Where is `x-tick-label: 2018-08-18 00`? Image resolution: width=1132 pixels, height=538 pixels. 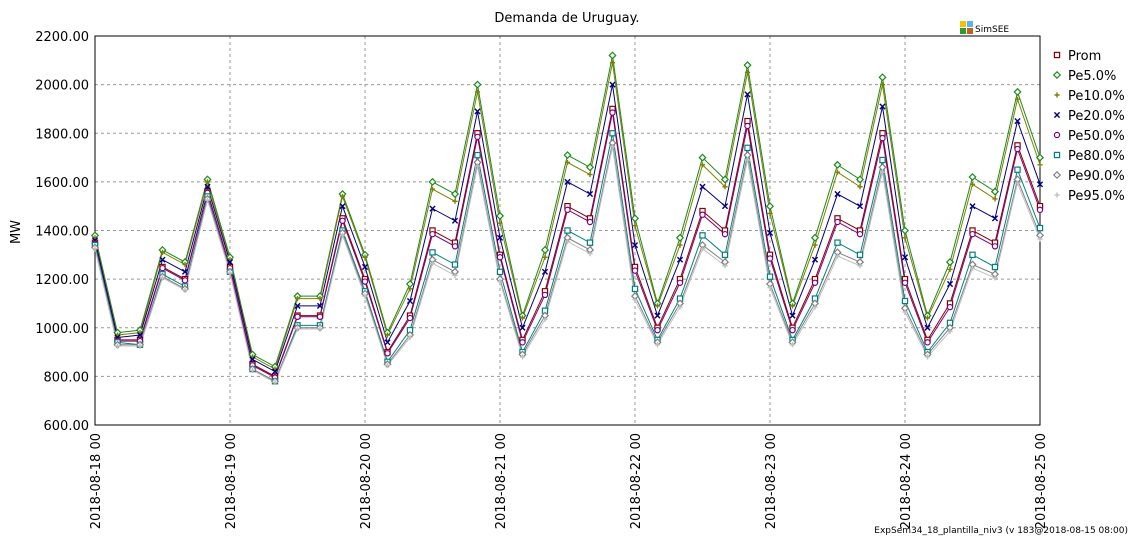 x-tick-label: 2018-08-18 00 is located at coordinates (96, 481).